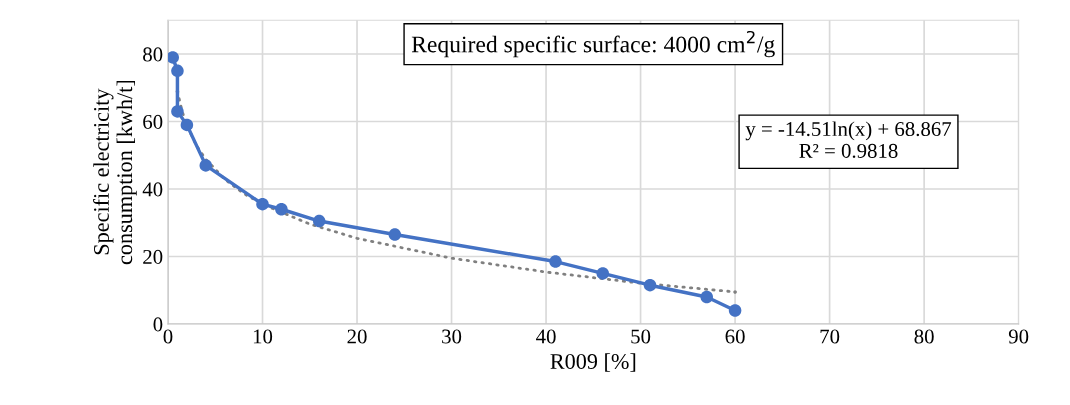 The width and height of the screenshot is (1070, 405). I want to click on x-tick-label: 90, so click(1018, 336).